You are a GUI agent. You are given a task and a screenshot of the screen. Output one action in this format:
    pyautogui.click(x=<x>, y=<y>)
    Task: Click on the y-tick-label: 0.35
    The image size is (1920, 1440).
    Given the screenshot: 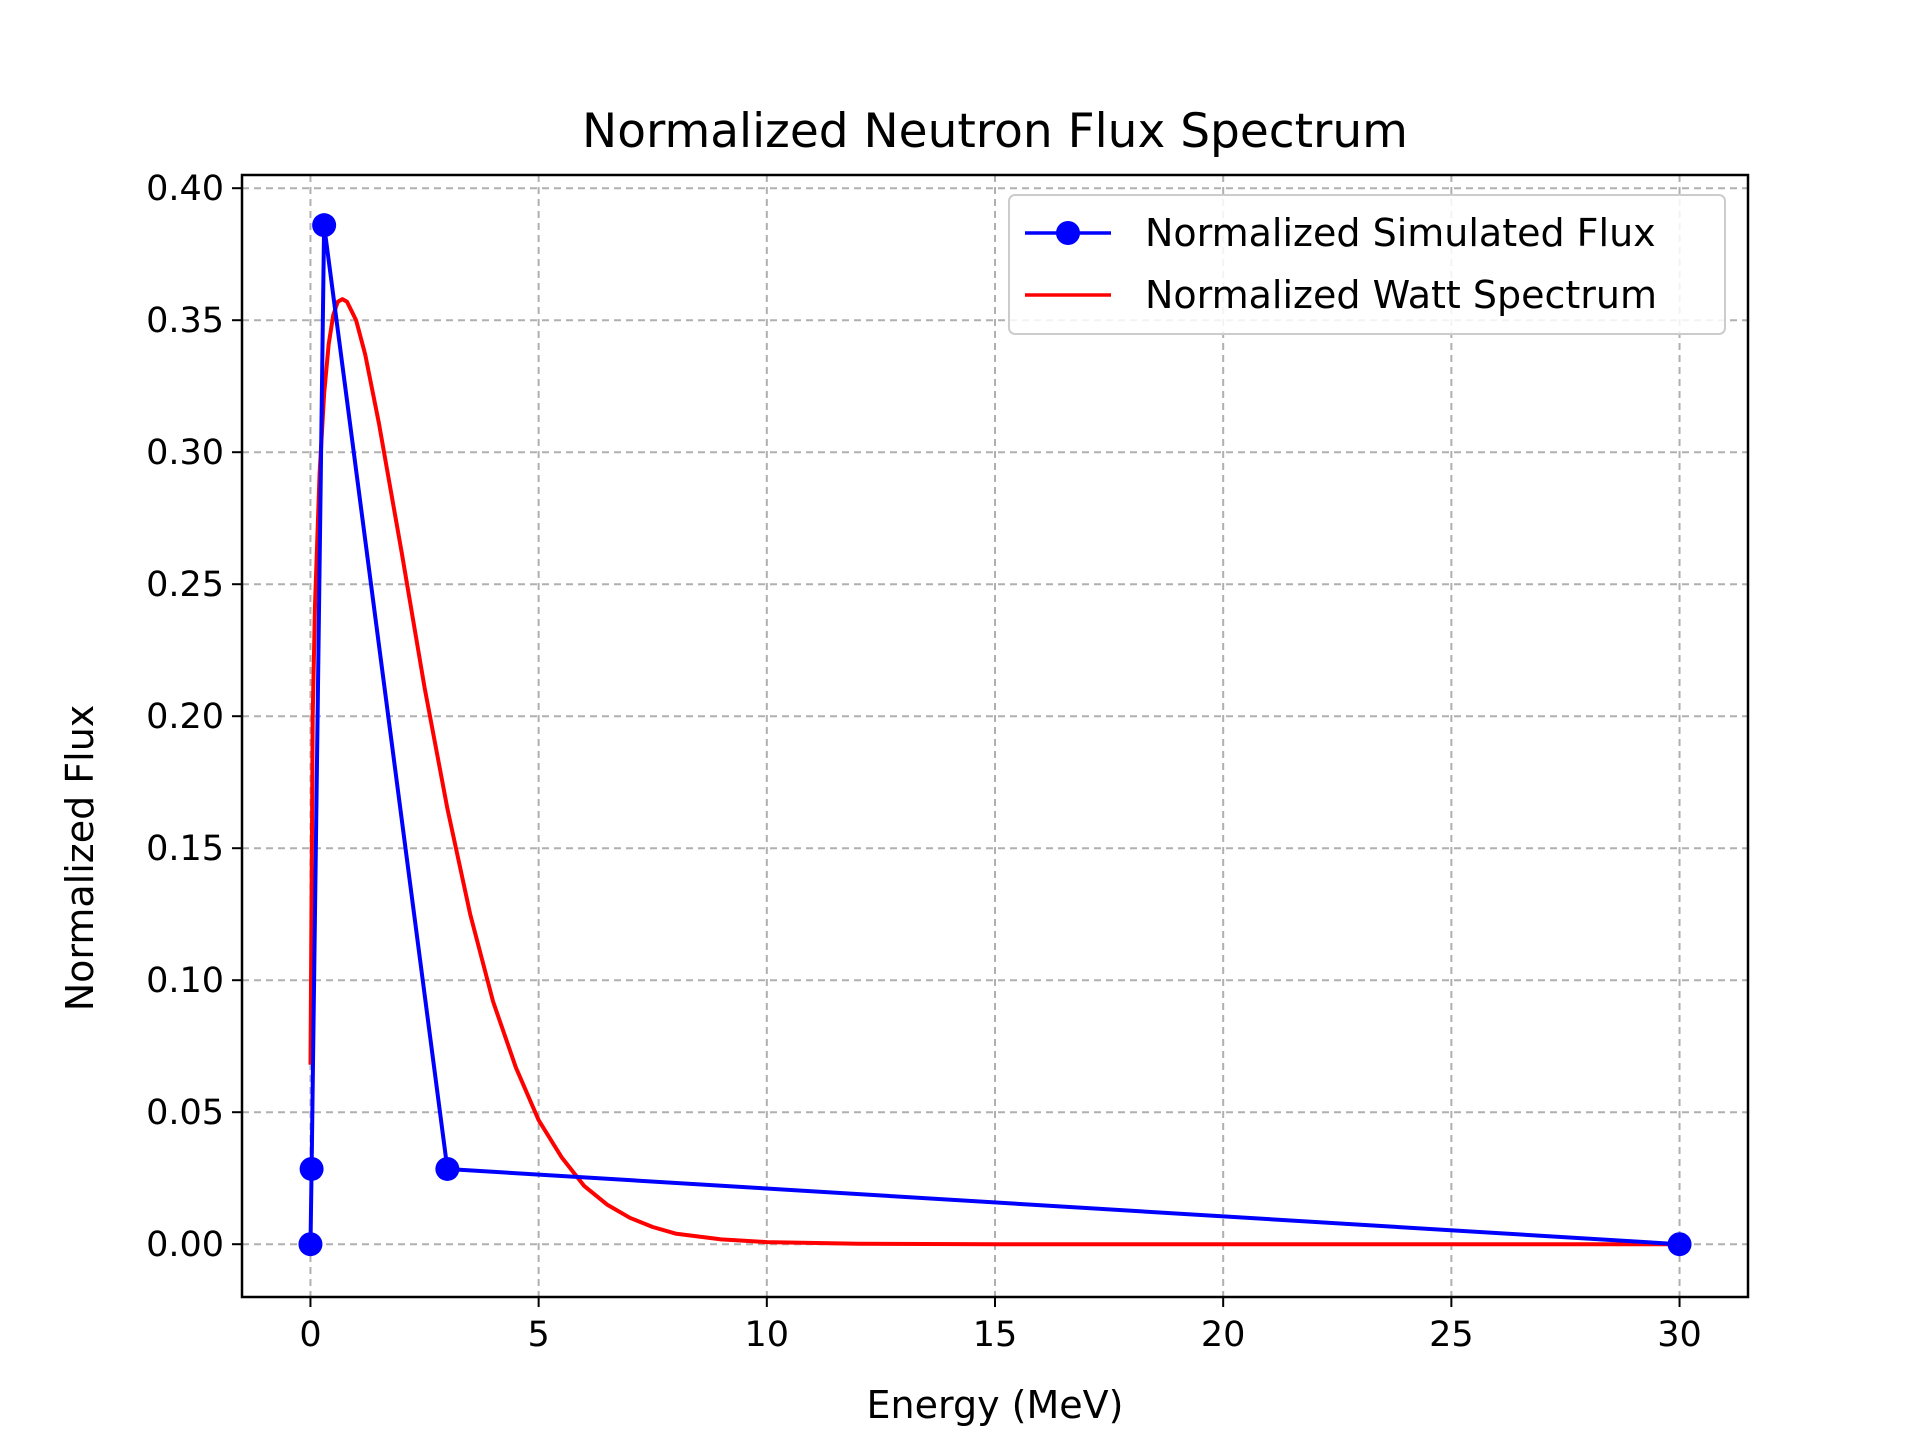 What is the action you would take?
    pyautogui.click(x=185, y=321)
    